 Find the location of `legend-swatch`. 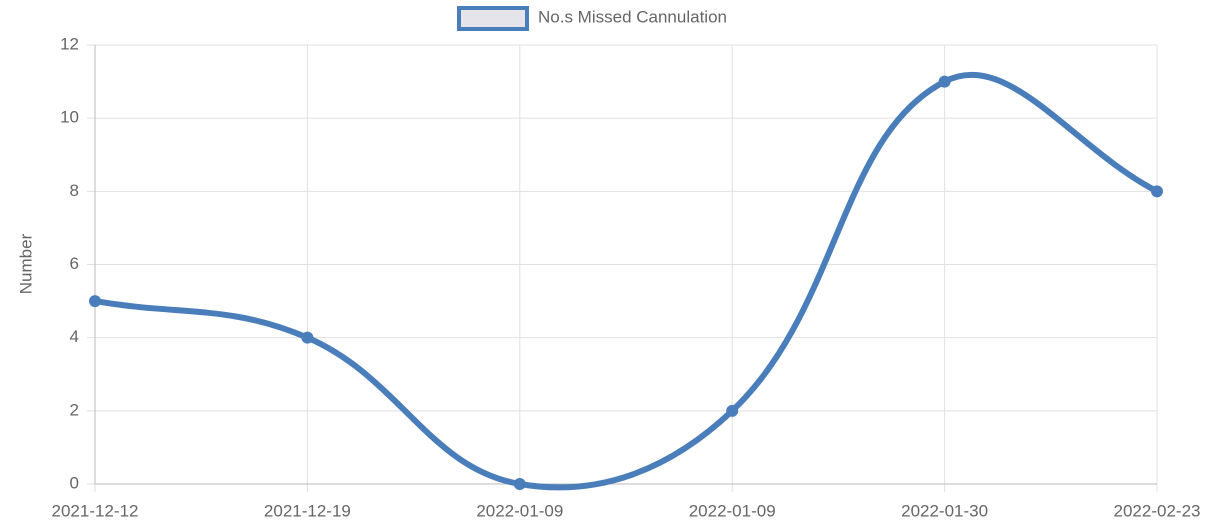

legend-swatch is located at coordinates (493, 18).